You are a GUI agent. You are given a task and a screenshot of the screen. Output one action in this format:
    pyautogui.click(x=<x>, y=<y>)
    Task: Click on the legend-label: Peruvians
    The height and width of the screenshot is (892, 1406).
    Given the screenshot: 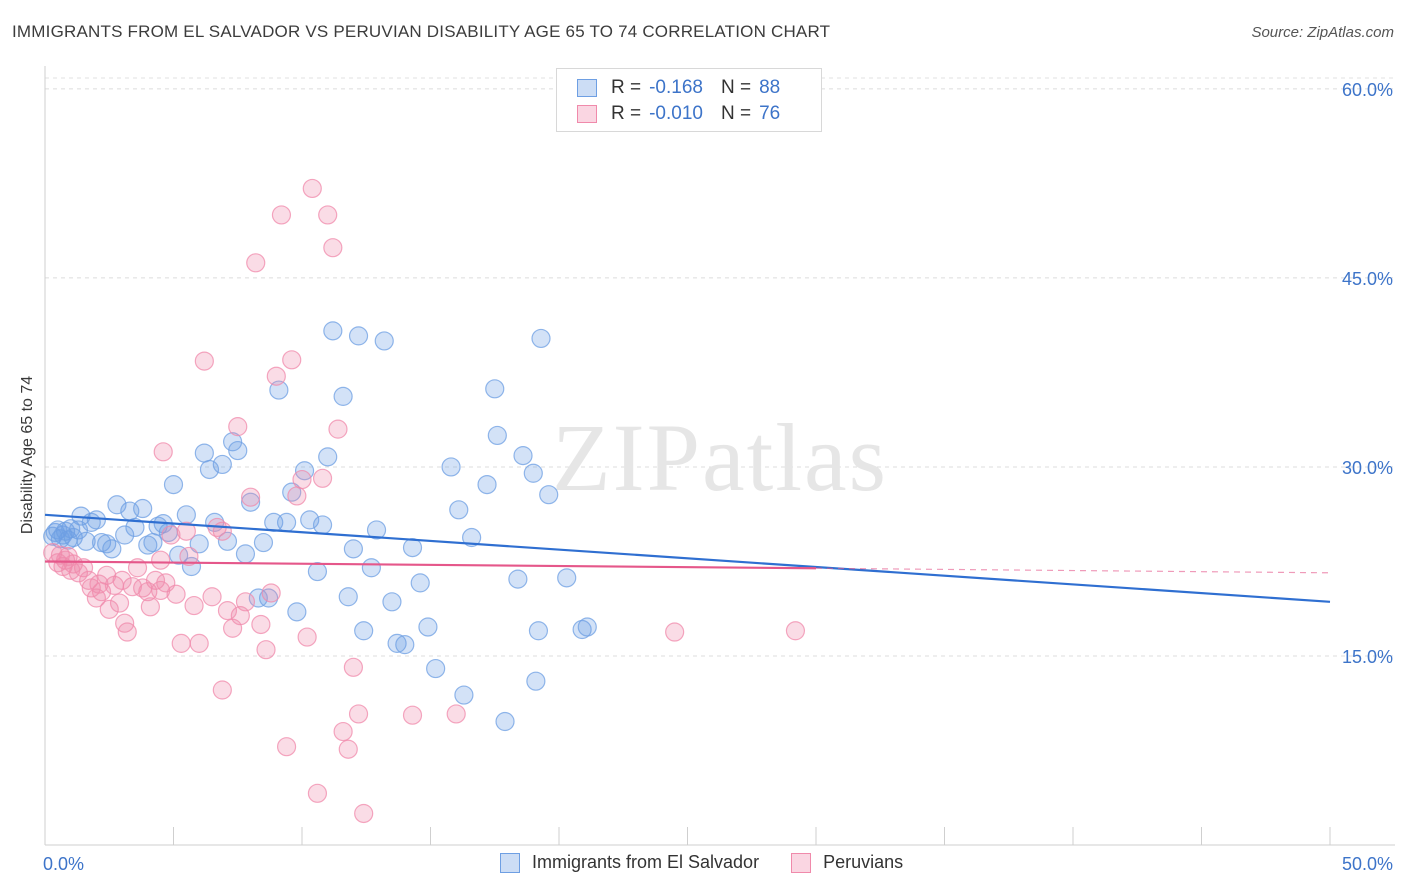 What is the action you would take?
    pyautogui.click(x=863, y=862)
    